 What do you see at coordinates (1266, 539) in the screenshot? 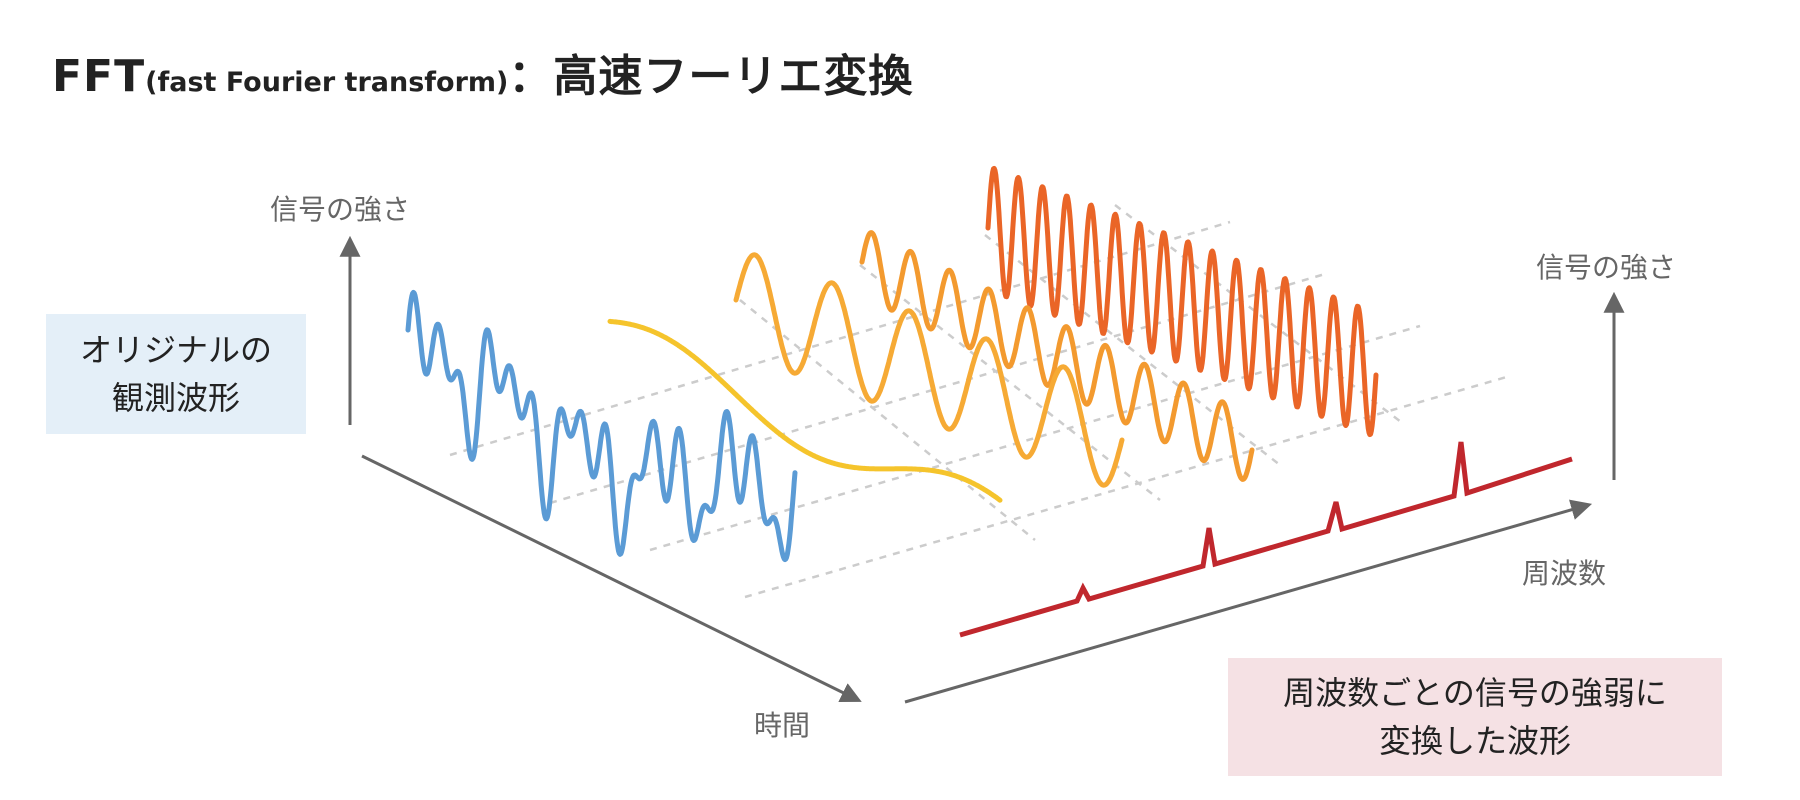
I see `frequency-spectrum` at bounding box center [1266, 539].